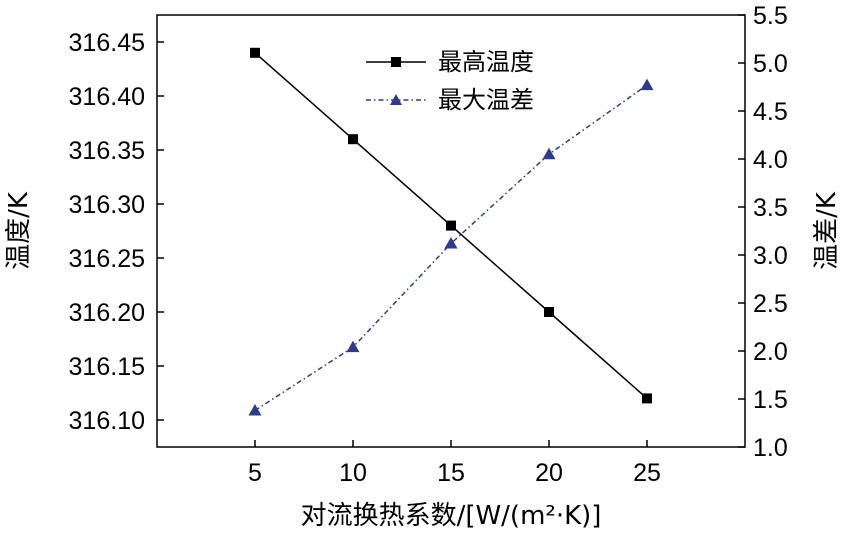 This screenshot has width=849, height=534. What do you see at coordinates (770, 400) in the screenshot?
I see `y-right-tick-label: 1.5` at bounding box center [770, 400].